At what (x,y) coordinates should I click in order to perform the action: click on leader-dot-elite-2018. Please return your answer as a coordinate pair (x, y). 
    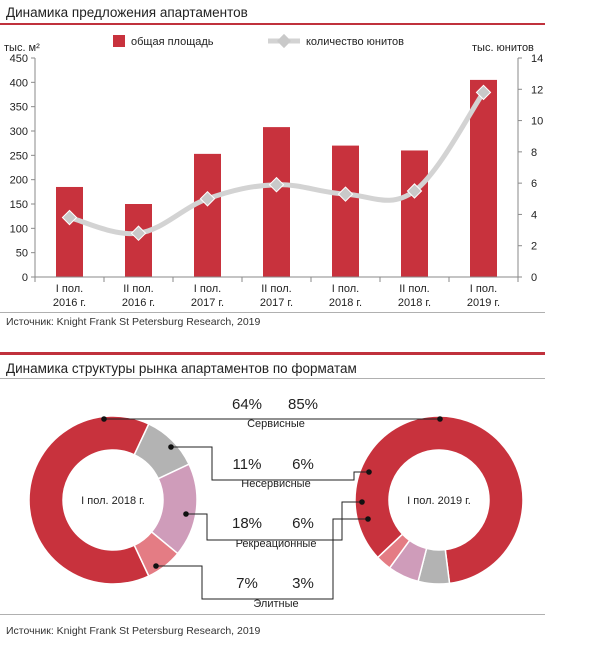
    Looking at the image, I should click on (156, 566).